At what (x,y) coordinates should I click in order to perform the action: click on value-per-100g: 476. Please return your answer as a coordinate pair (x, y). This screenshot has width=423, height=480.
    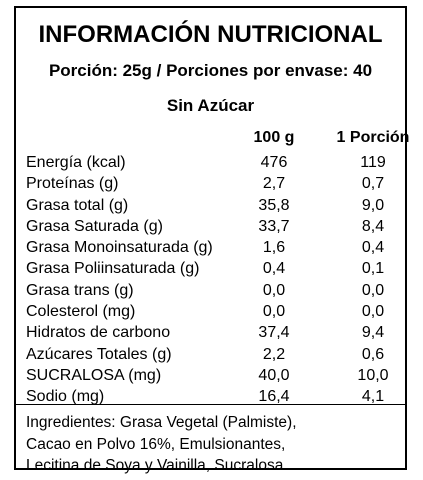
    Looking at the image, I should click on (274, 162).